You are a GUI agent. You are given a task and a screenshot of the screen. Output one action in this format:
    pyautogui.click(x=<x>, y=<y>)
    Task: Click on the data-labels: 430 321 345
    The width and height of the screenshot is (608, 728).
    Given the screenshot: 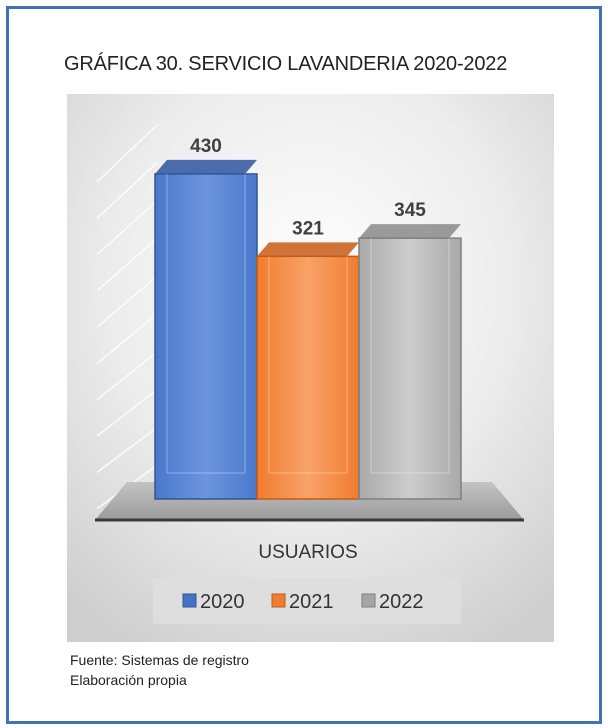 What is the action you would take?
    pyautogui.click(x=308, y=187)
    